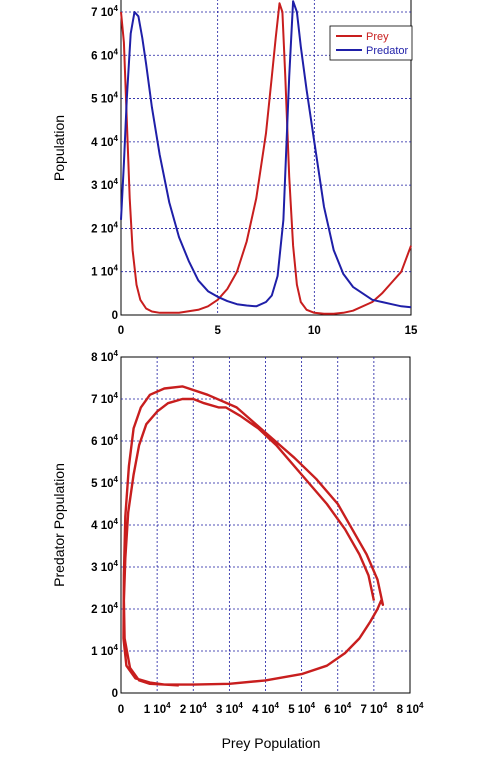  I want to click on y-tick-labels: 0 1 104 2 104 3 104 4 104 5 104 6 104 7 104, so click(104, 163).